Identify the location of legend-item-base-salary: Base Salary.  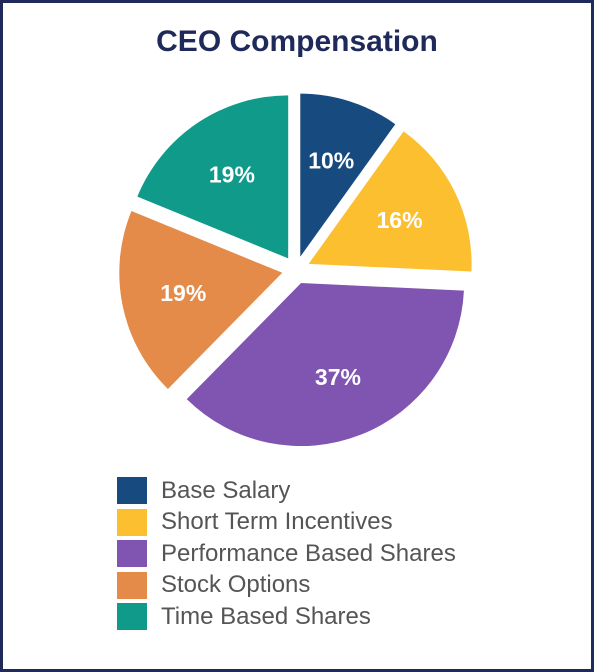
(286, 491).